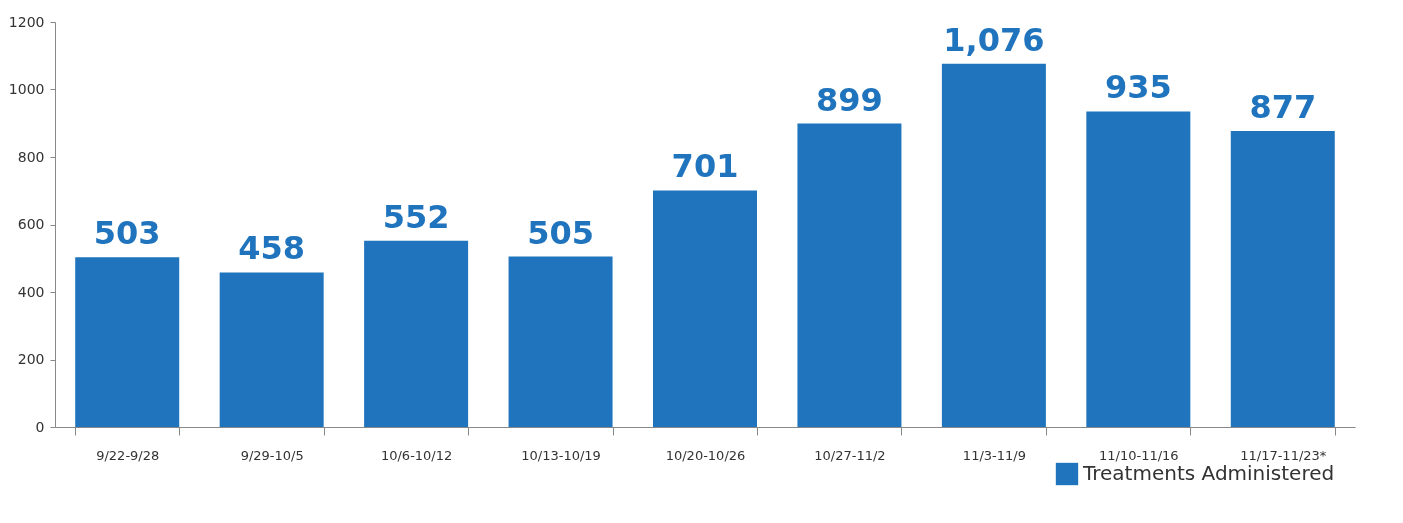 The image size is (1403, 523). What do you see at coordinates (850, 455) in the screenshot?
I see `x-tick-label: 10/27-11/2` at bounding box center [850, 455].